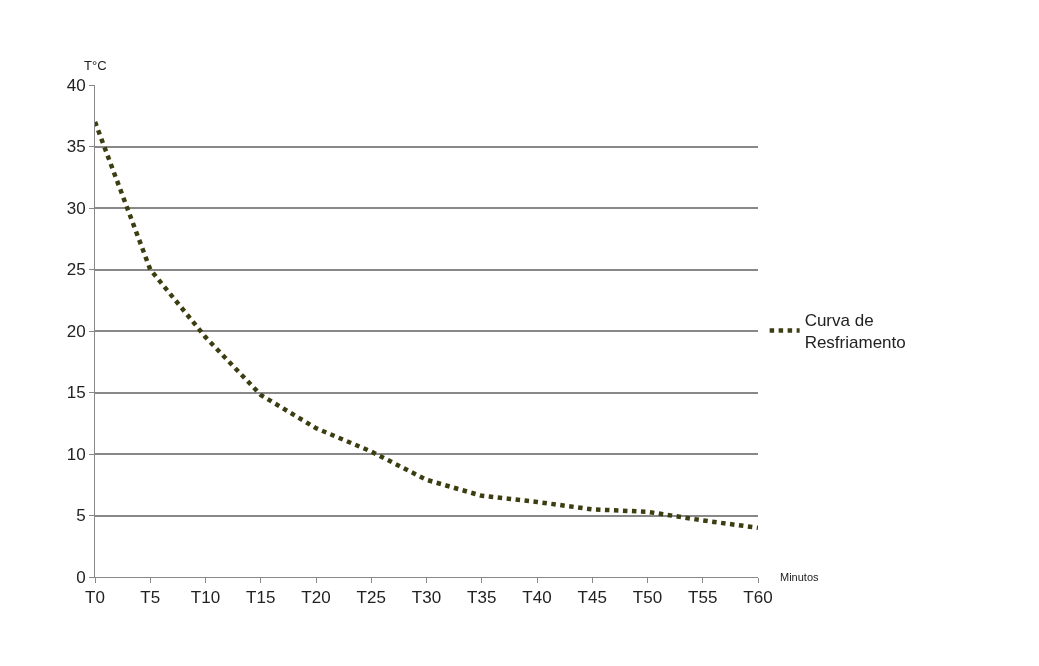 This screenshot has width=1039, height=666. Describe the element at coordinates (95, 65) in the screenshot. I see `y-axis-title: T°C` at that location.